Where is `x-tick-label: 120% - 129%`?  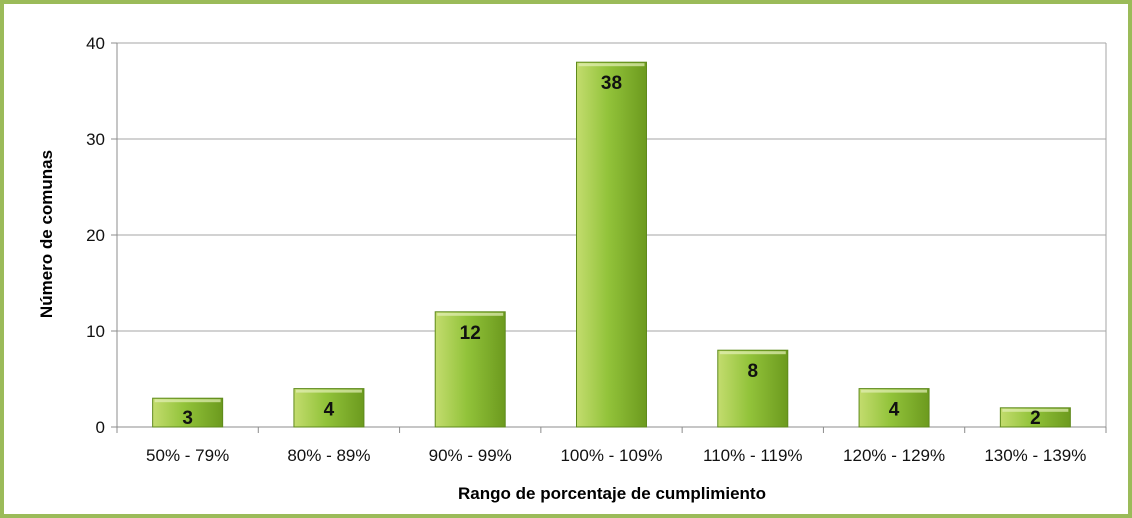
x-tick-label: 120% - 129% is located at coordinates (894, 455).